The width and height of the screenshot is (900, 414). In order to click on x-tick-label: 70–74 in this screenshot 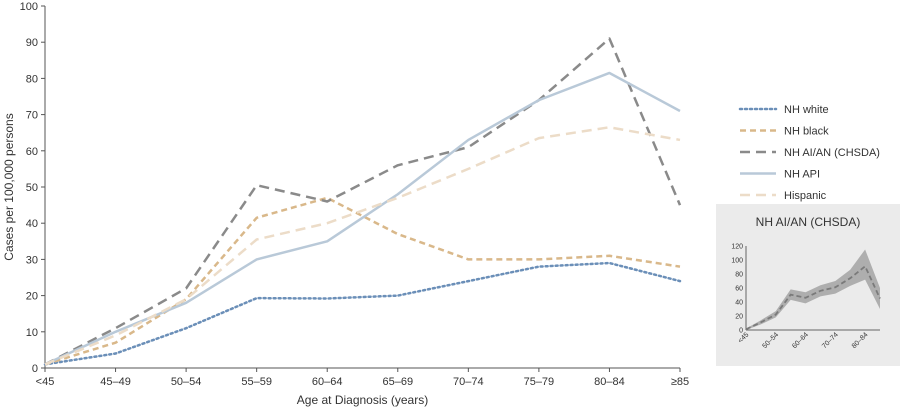, I will do `click(468, 382)`.